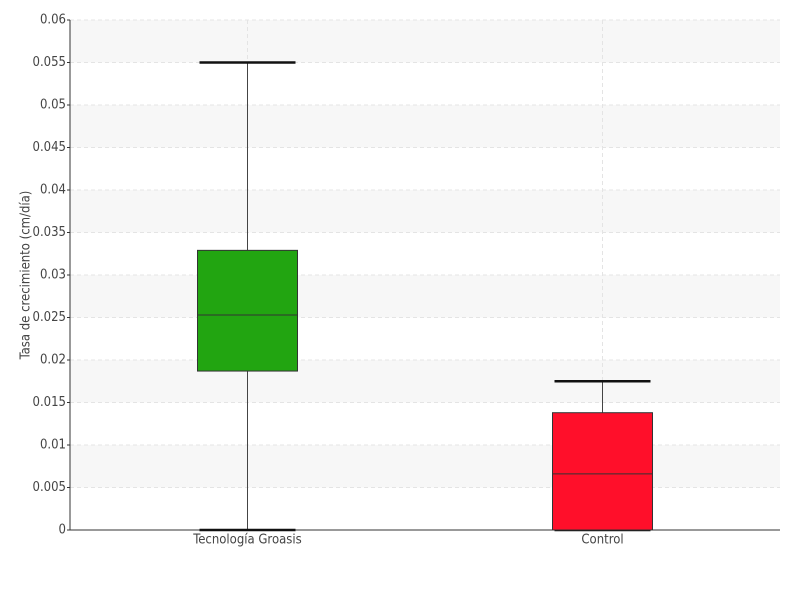 The width and height of the screenshot is (800, 600). What do you see at coordinates (49, 402) in the screenshot?
I see `y-tick-label: 0.015` at bounding box center [49, 402].